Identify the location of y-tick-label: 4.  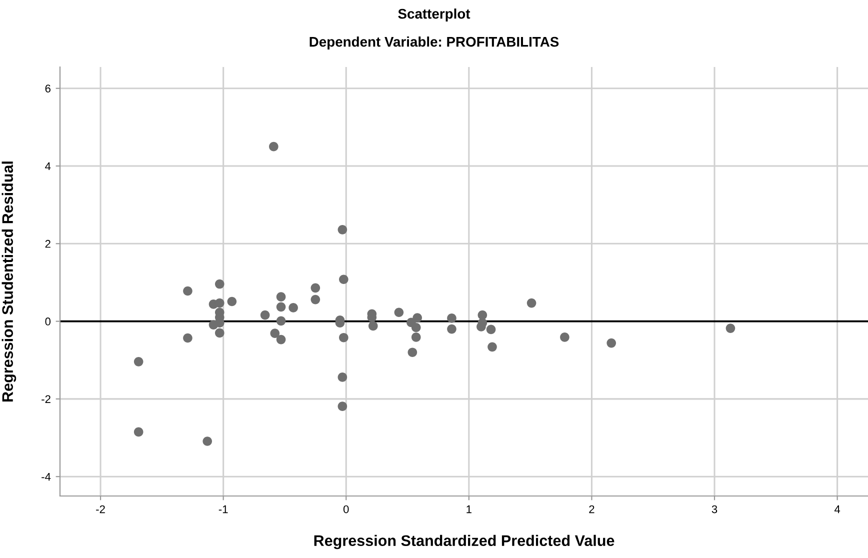
(48, 166).